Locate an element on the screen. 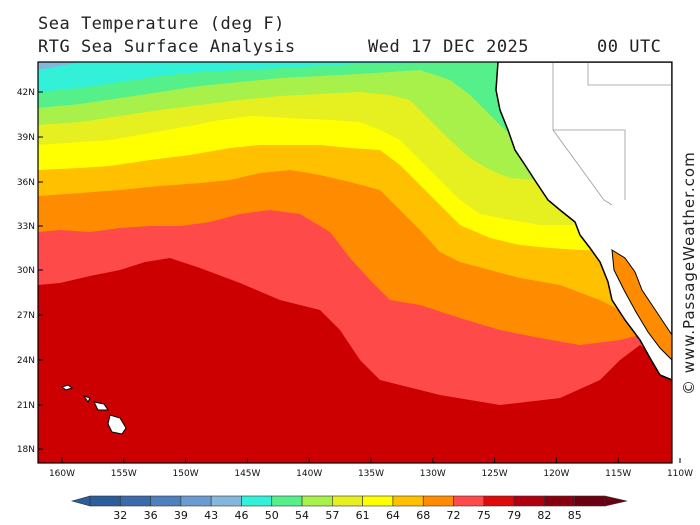 The width and height of the screenshot is (700, 525). lon-label: 140W is located at coordinates (309, 474).